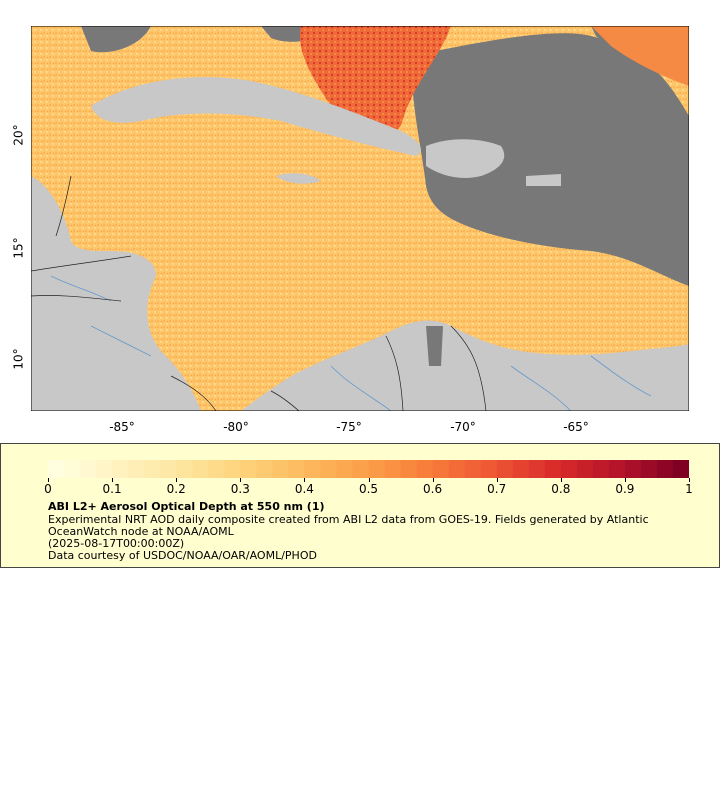 The image size is (720, 800). What do you see at coordinates (640, 56) in the screenshot?
I see `high-aod-plume` at bounding box center [640, 56].